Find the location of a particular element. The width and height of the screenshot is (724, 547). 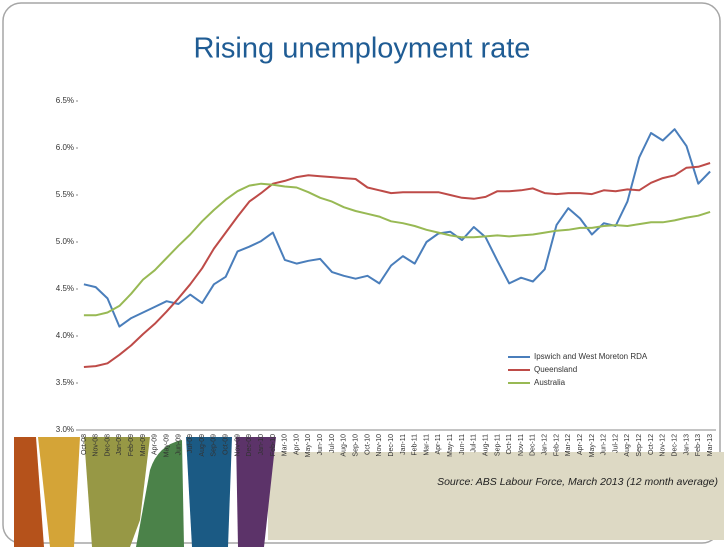

x-tick-label: Apr-10 is located at coordinates (296, 444).